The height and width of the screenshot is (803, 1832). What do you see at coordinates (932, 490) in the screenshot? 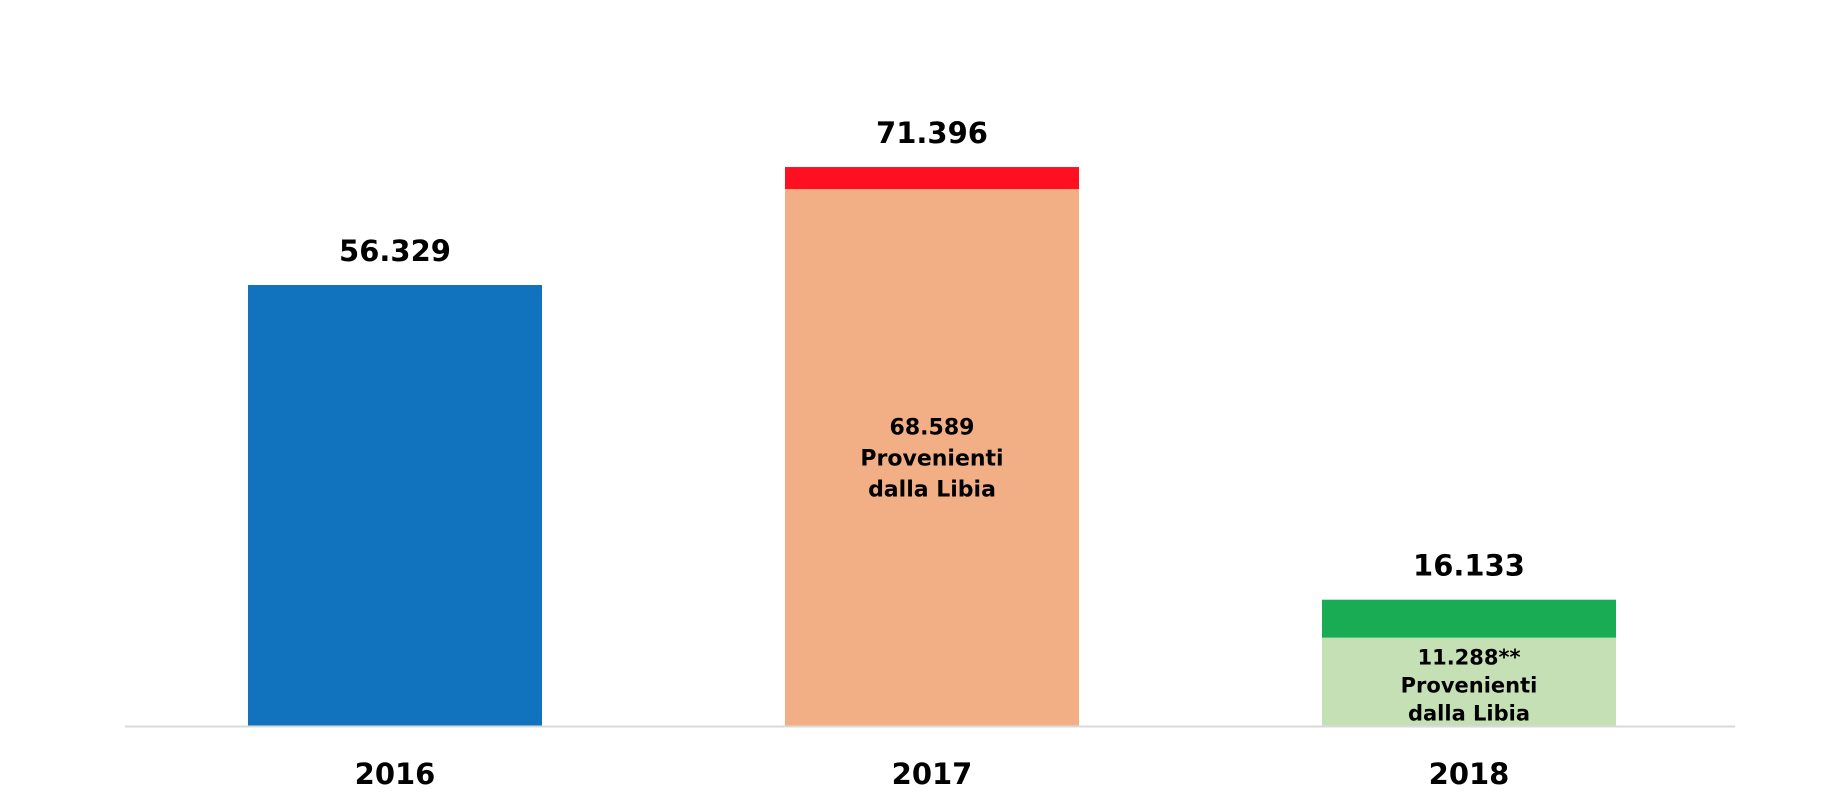
I see `segment-label-2017-2: dalla Libia` at bounding box center [932, 490].